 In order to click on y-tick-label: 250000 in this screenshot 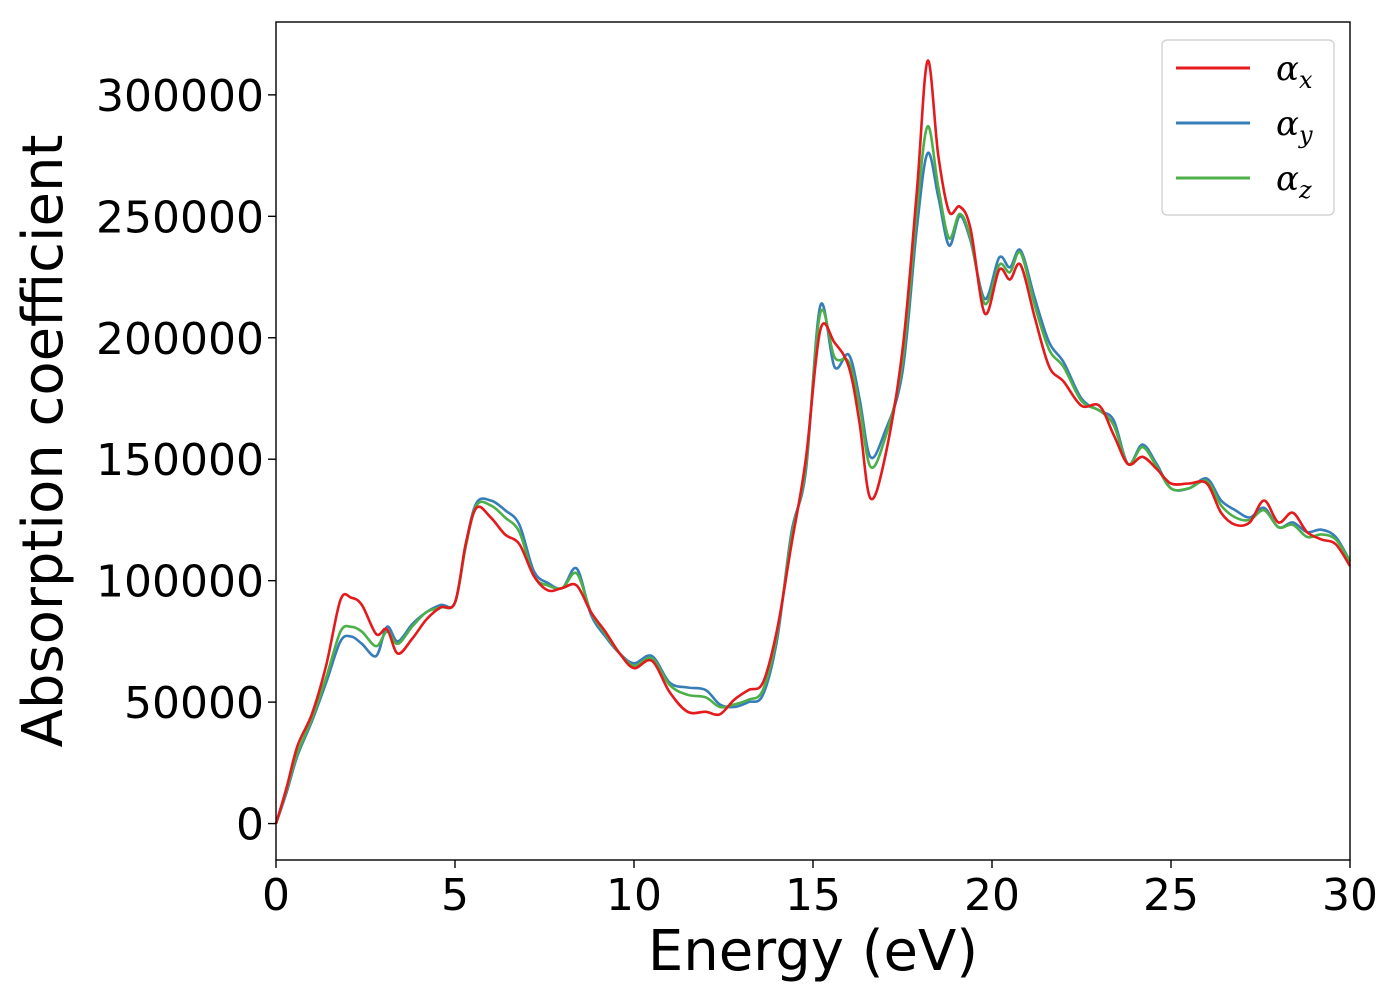, I will do `click(180, 217)`.